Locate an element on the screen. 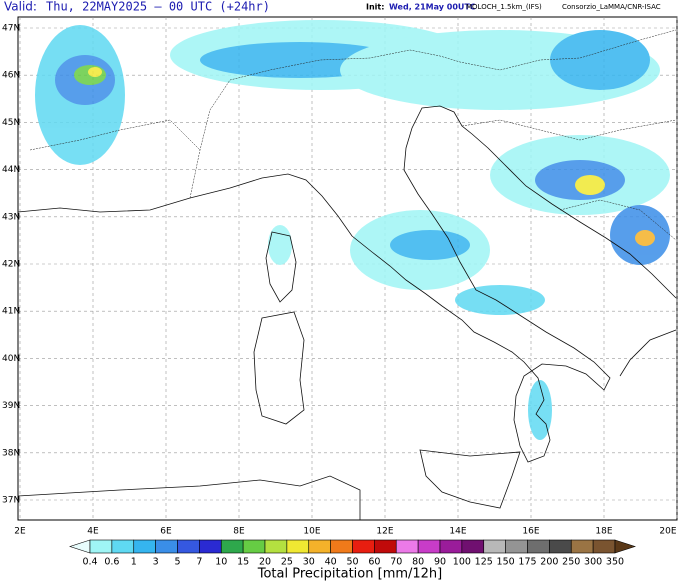  colorbar-label: 80 is located at coordinates (418, 562).